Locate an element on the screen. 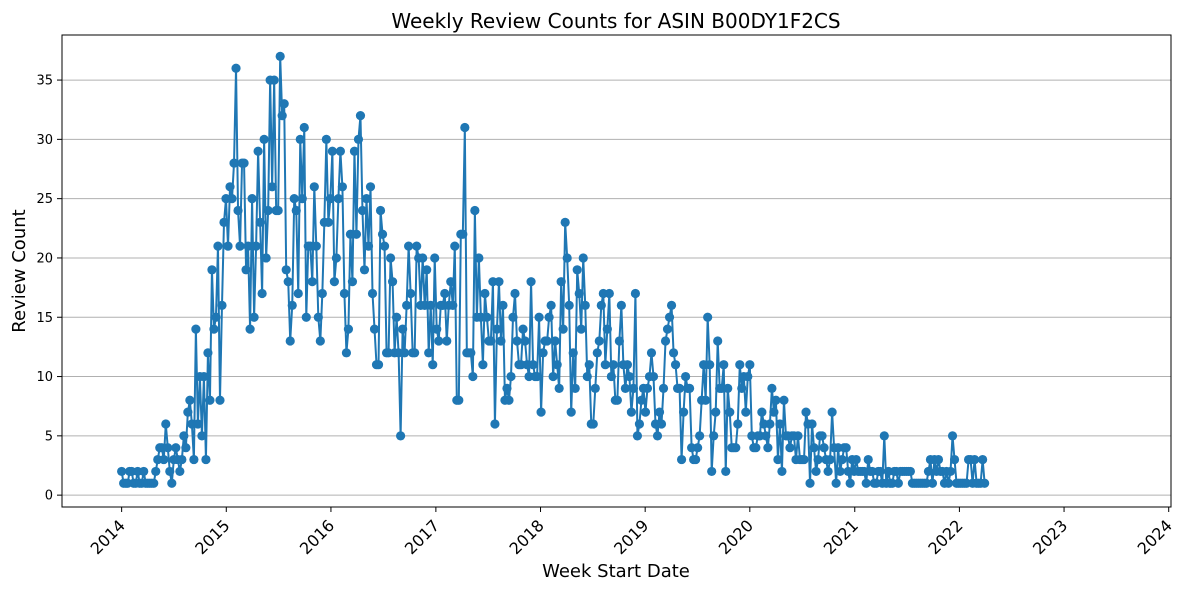  x-tick-label: 2019 is located at coordinates (631, 537).